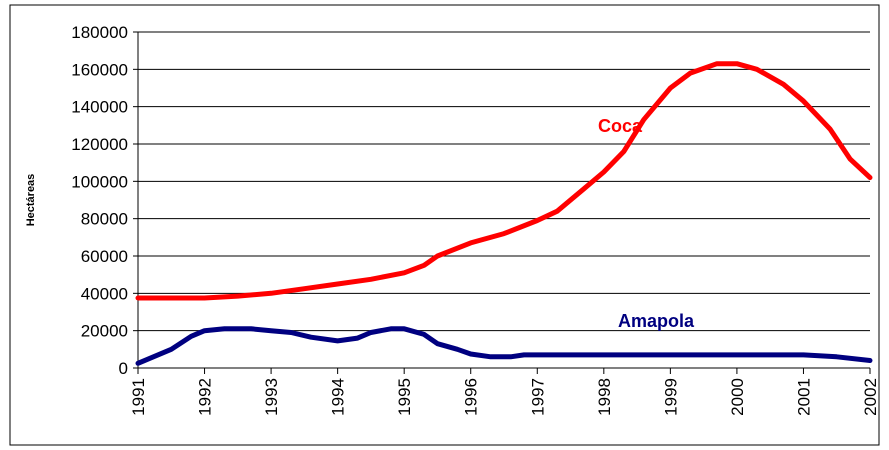 The image size is (889, 450). What do you see at coordinates (99, 107) in the screenshot?
I see `y-tick-label: 140000` at bounding box center [99, 107].